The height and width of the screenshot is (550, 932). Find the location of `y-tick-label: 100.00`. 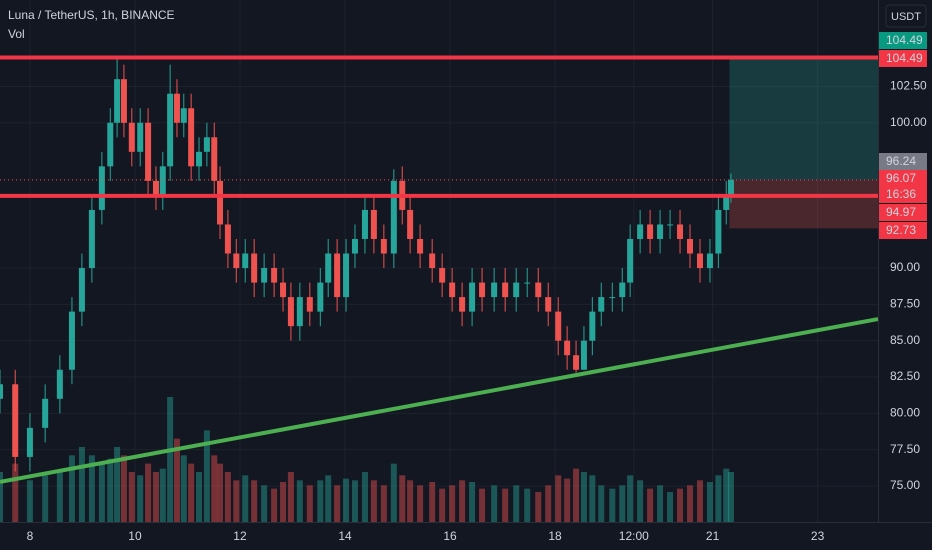

y-tick-label: 100.00 is located at coordinates (908, 122).